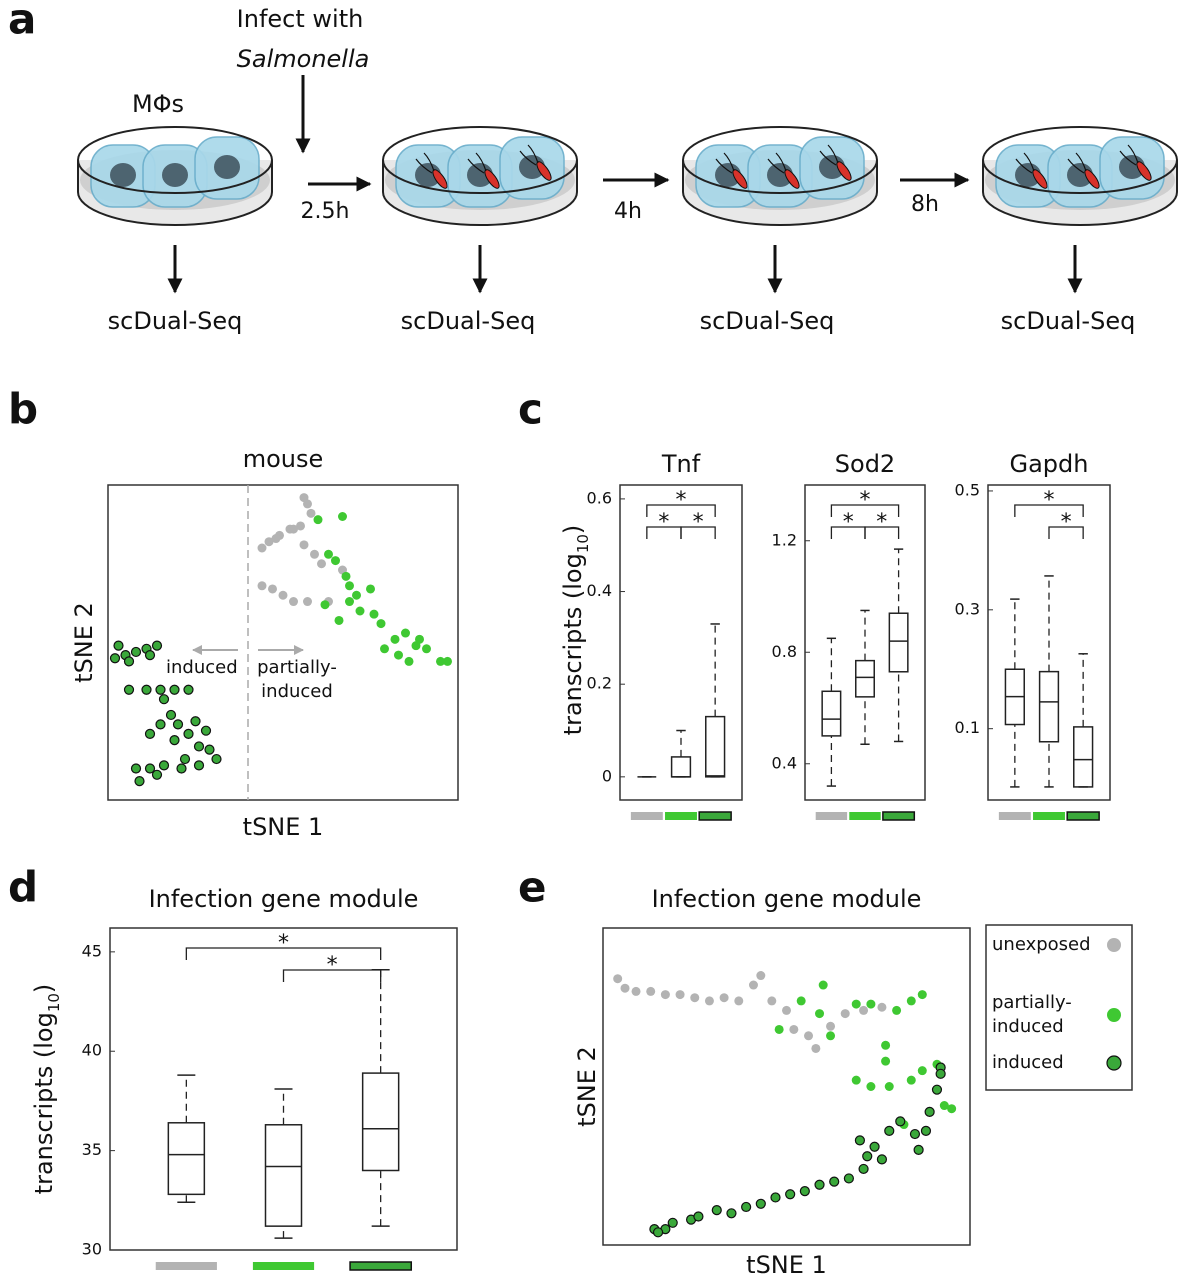 The width and height of the screenshot is (1180, 1280). I want to click on annotation: induced, so click(202, 667).